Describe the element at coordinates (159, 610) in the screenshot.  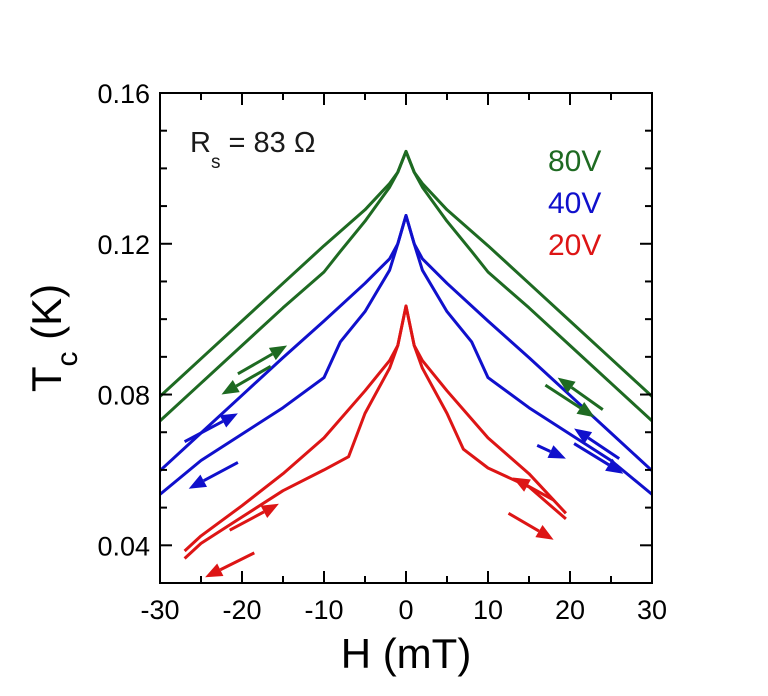
I see `x-tick-label: -30` at that location.